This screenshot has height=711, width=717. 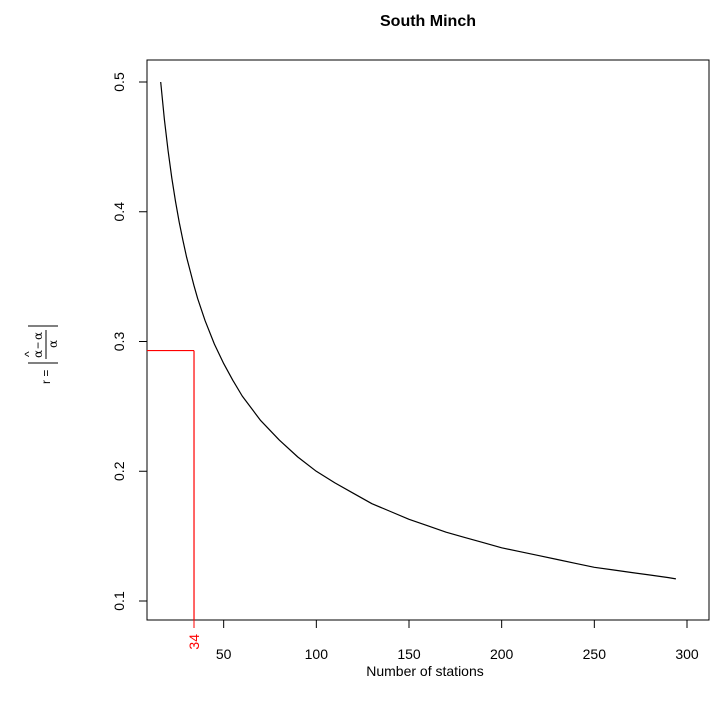 I want to click on y-label-minus: −, so click(x=38, y=345).